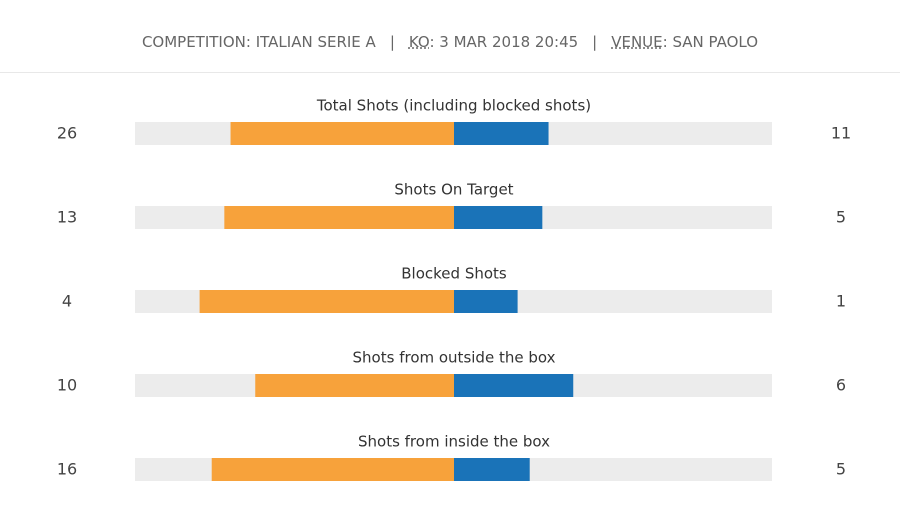  I want to click on info-label: KO, so click(419, 42).